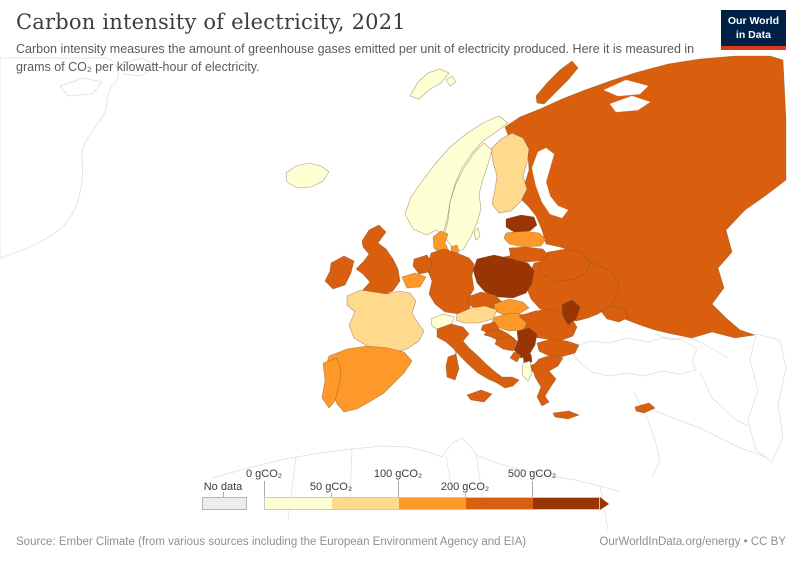 Image resolution: width=800 pixels, height=565 pixels. Describe the element at coordinates (571, 312) in the screenshot. I see `country-moldova-top` at that location.